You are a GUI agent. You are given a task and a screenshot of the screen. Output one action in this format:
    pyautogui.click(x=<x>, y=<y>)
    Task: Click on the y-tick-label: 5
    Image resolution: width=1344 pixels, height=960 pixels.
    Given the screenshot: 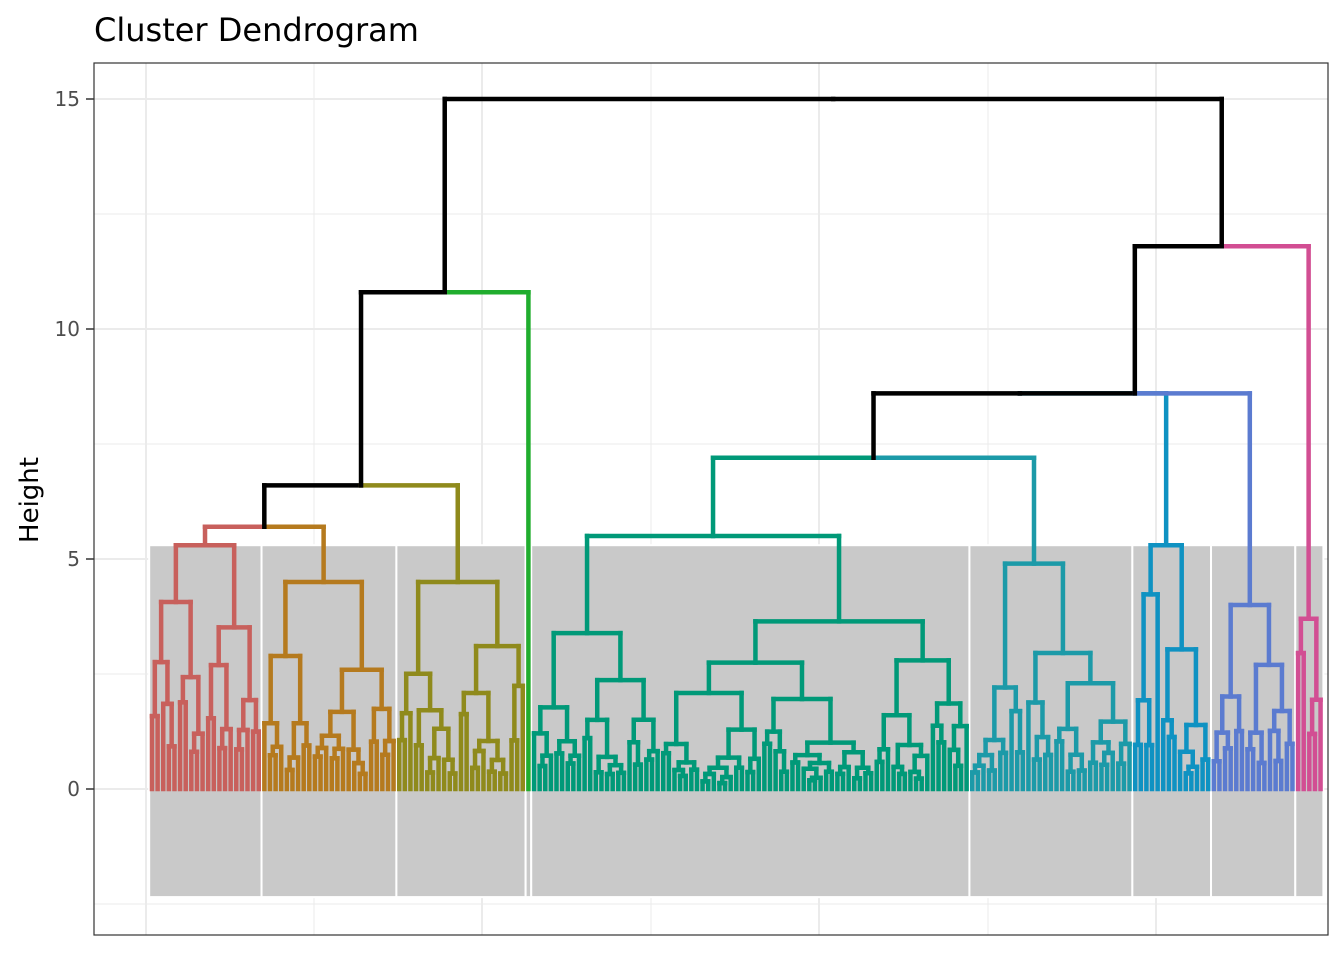 What is the action you would take?
    pyautogui.click(x=73, y=559)
    